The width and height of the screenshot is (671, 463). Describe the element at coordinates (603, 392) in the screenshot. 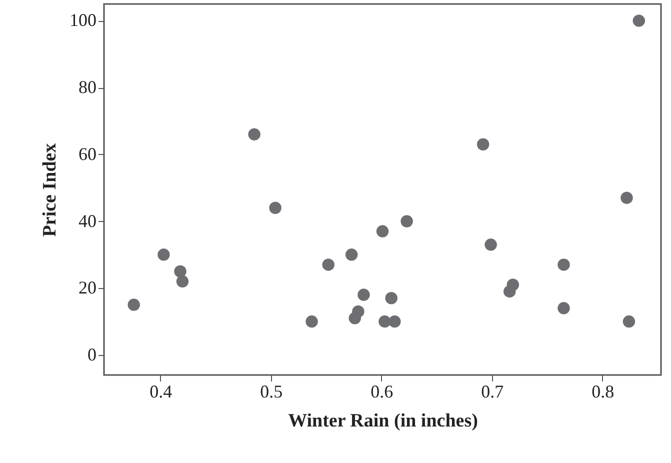

I see `x-tick-label: 0.8` at that location.